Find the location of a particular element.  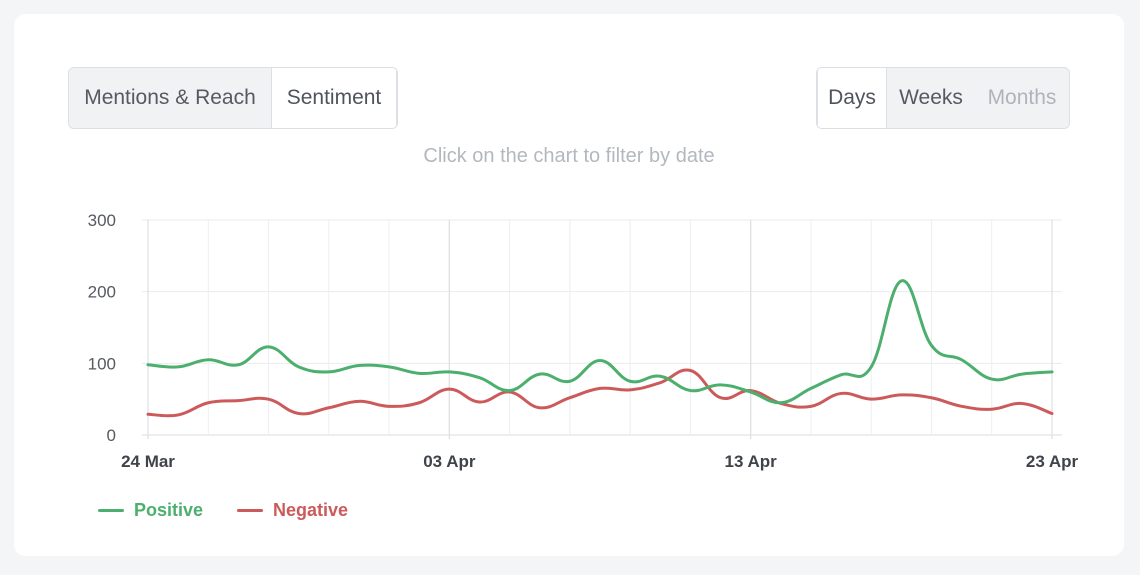

legend-item-positive: Positive is located at coordinates (150, 510).